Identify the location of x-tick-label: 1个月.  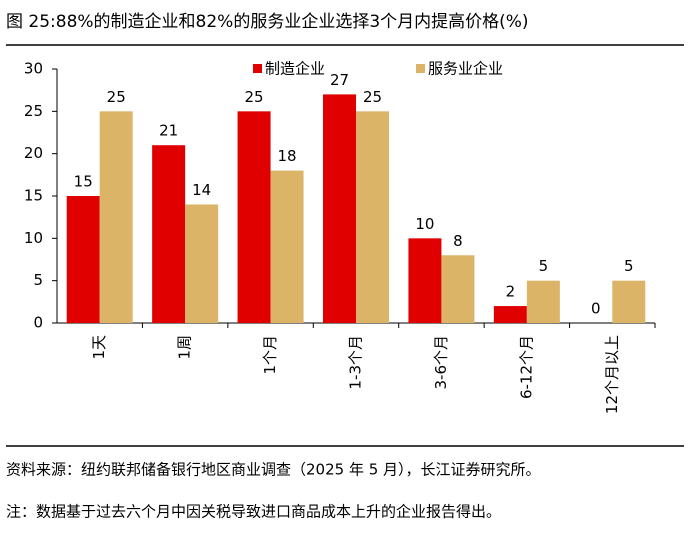
(270, 355).